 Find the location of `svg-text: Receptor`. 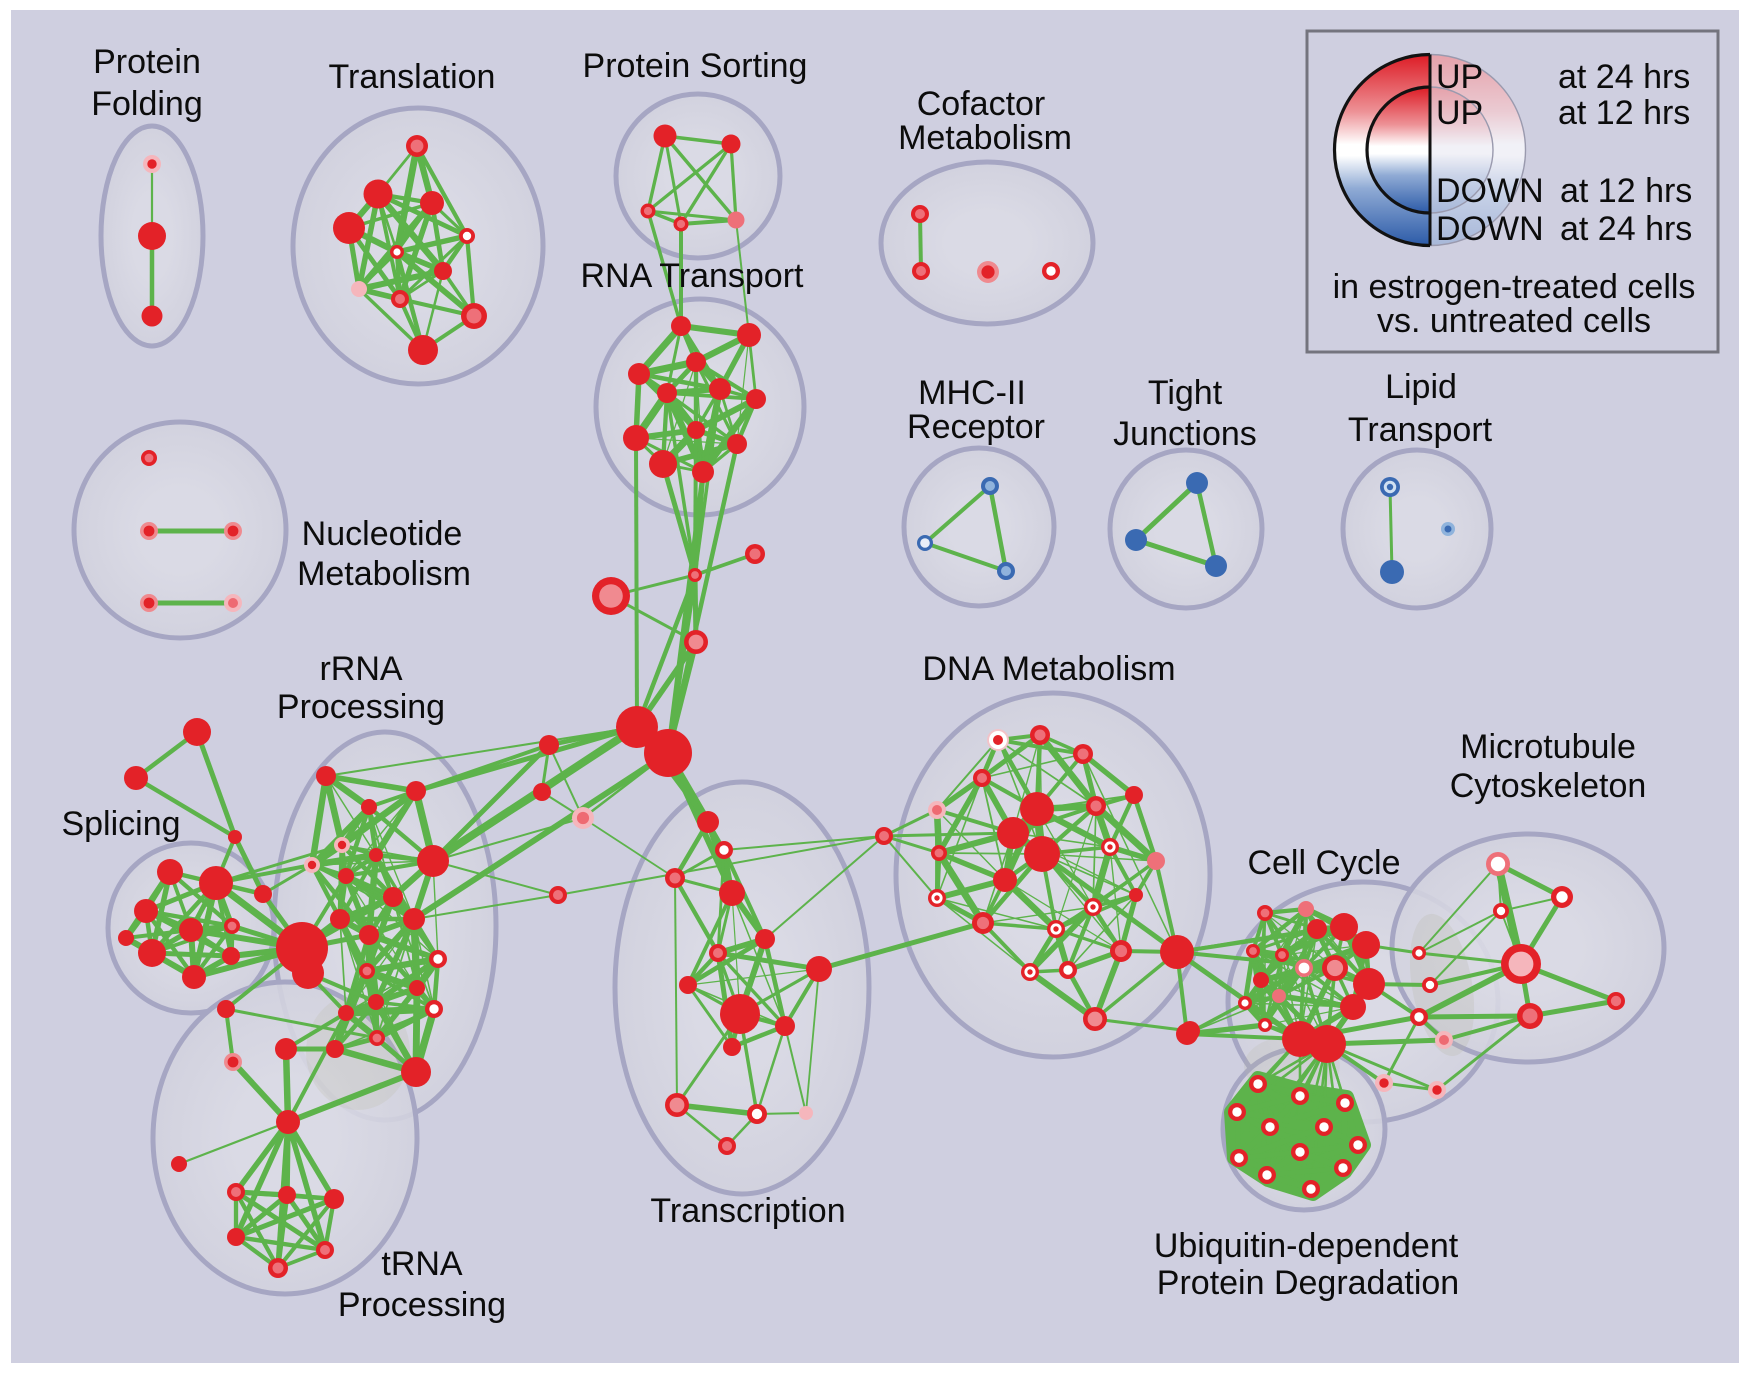

svg-text: Receptor is located at coordinates (976, 427).